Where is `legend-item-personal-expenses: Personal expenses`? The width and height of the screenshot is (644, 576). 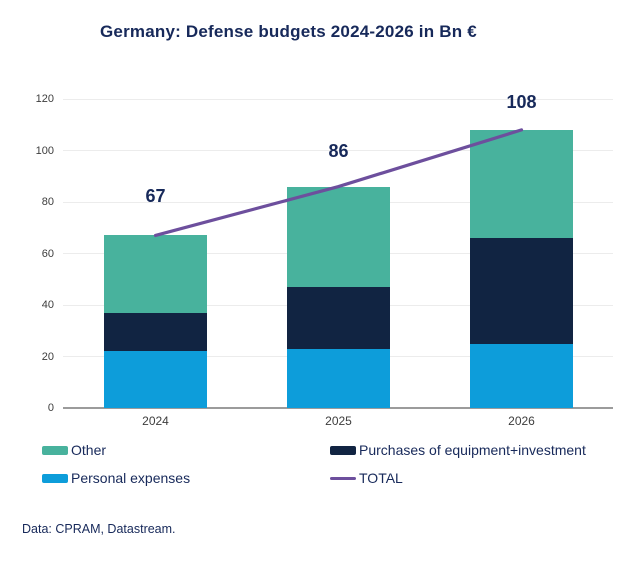 legend-item-personal-expenses: Personal expenses is located at coordinates (186, 478).